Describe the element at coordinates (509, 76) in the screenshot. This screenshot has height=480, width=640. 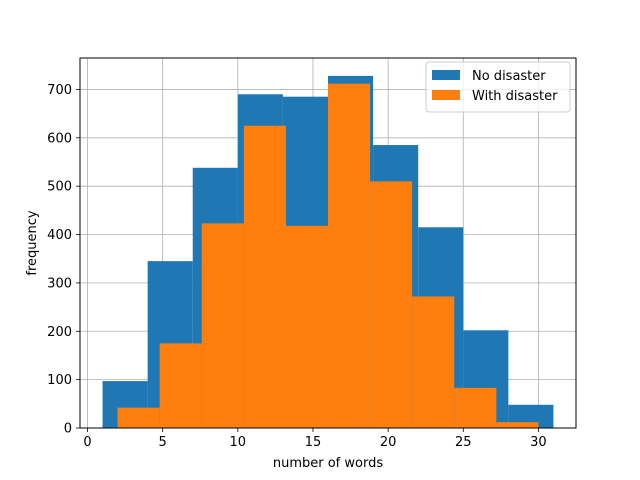
I see `legend-label-0: No disaster` at that location.